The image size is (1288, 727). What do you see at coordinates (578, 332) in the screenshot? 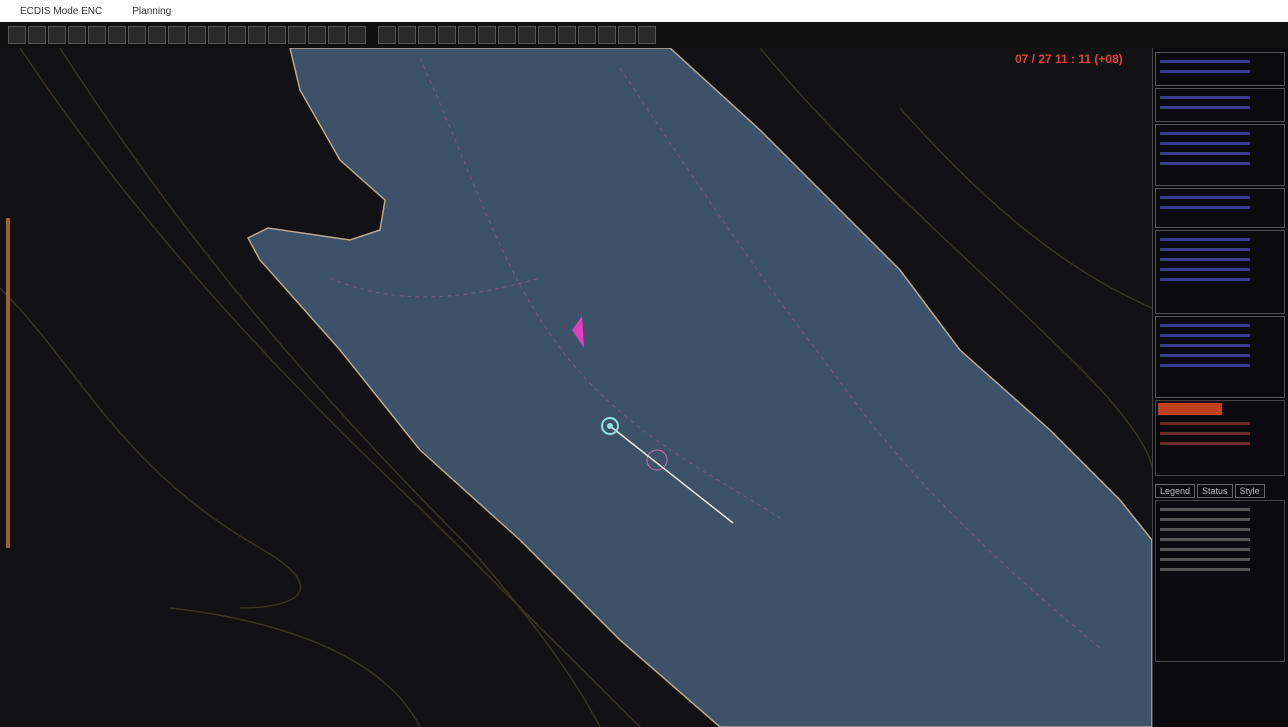
I see `target-marker` at bounding box center [578, 332].